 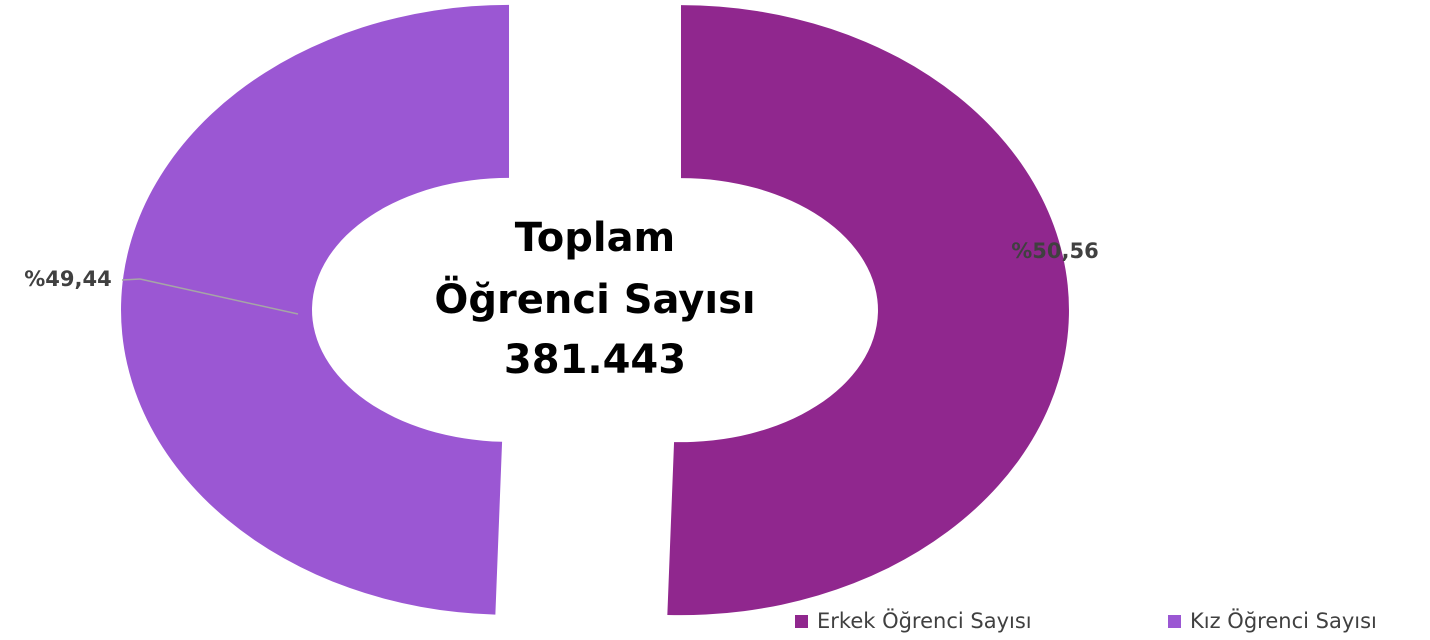 What do you see at coordinates (1283, 620) in the screenshot?
I see `legend-label: Kız Öğrenci Sayısı` at bounding box center [1283, 620].